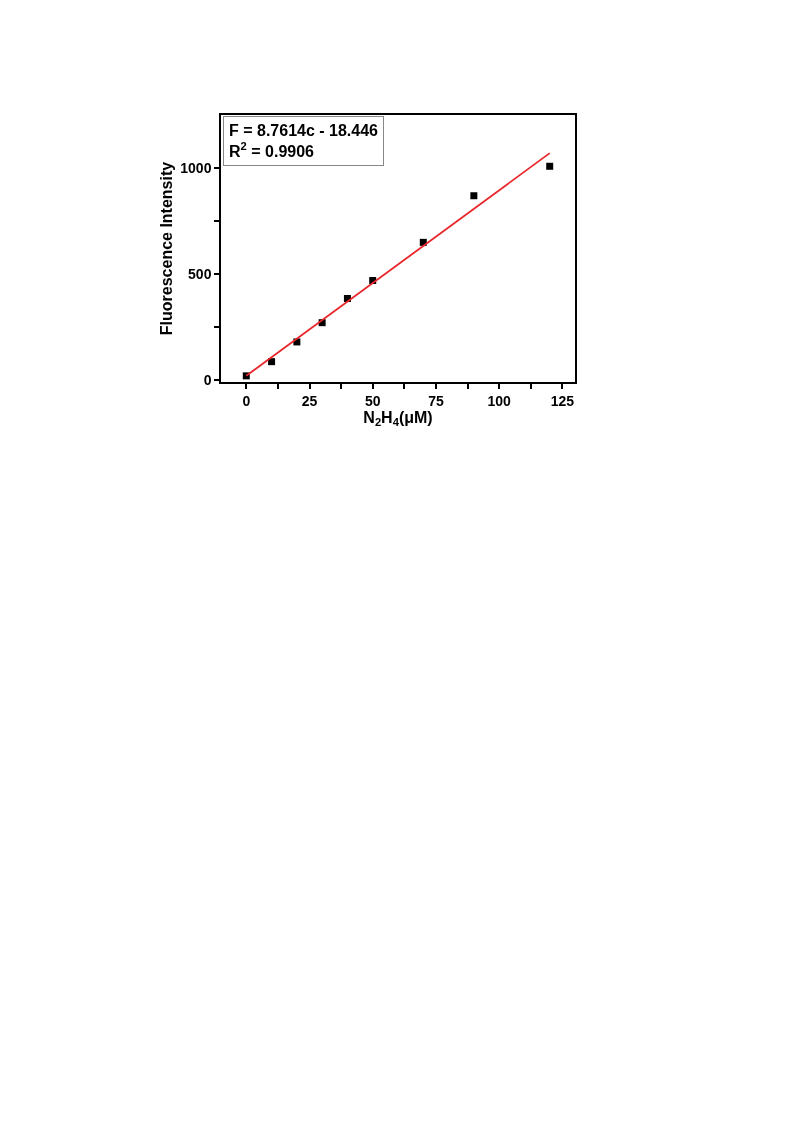 The width and height of the screenshot is (793, 1121). Describe the element at coordinates (166, 248) in the screenshot. I see `y-axis-title: Fluorescence Intensity` at that location.